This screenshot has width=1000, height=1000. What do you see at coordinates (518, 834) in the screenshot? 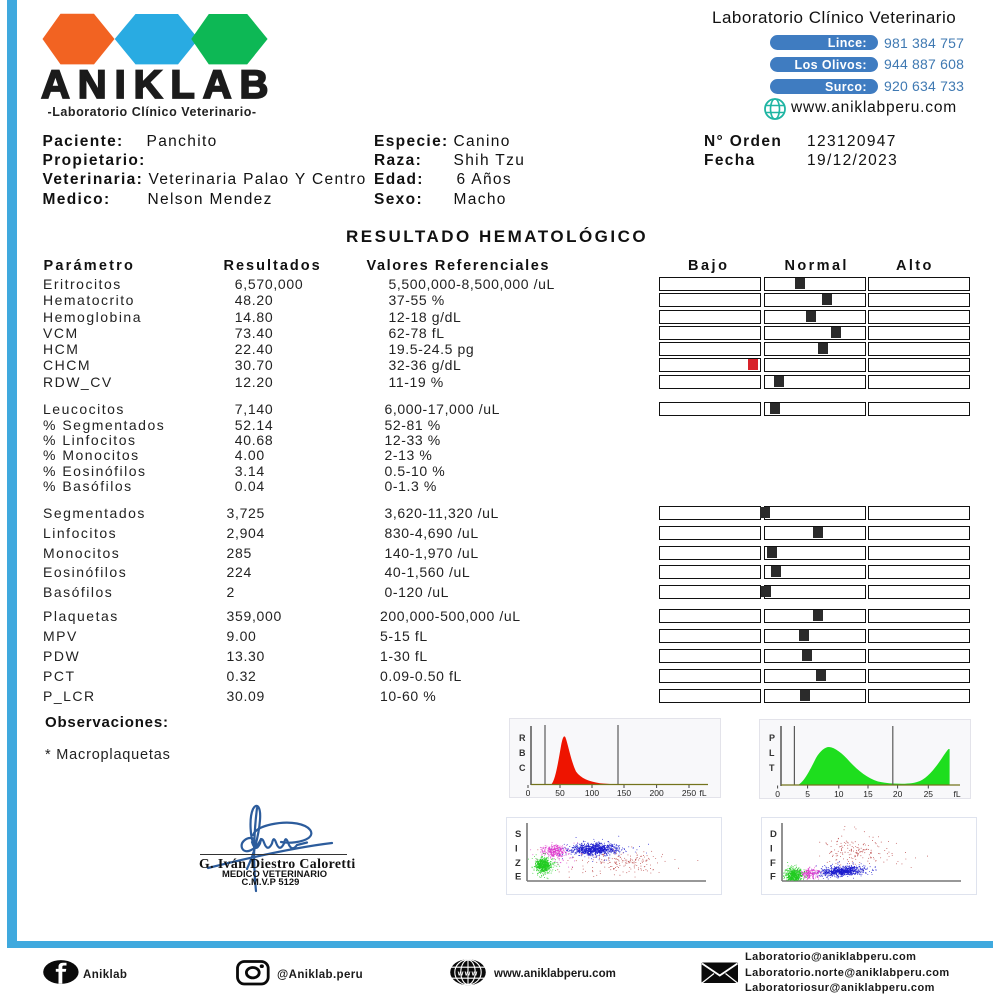
I see `svg-text: S` at bounding box center [518, 834].